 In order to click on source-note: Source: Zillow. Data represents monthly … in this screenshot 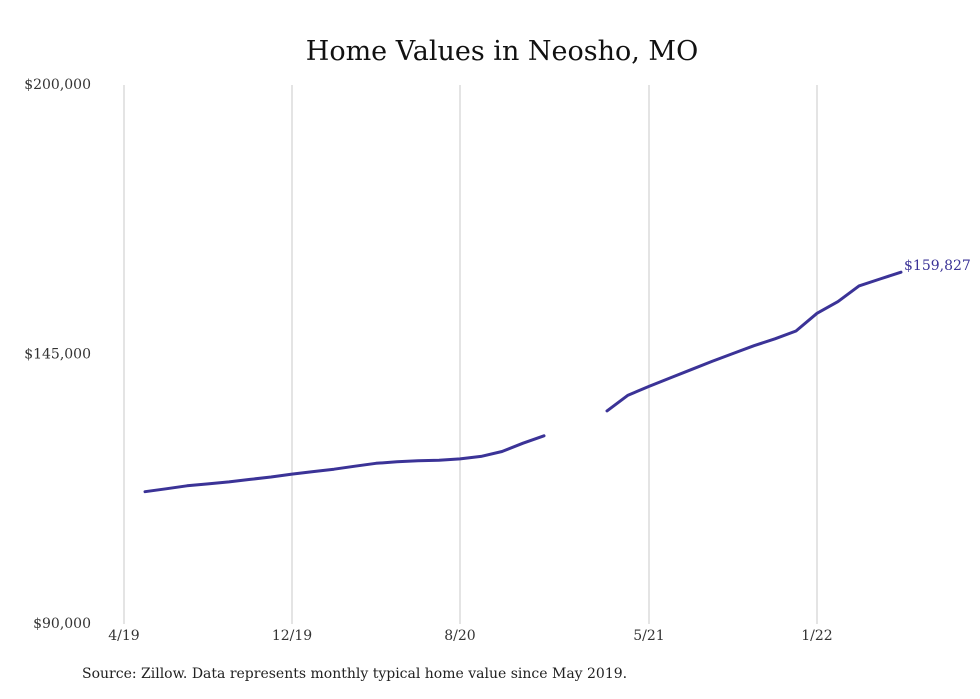, I will do `click(355, 674)`.